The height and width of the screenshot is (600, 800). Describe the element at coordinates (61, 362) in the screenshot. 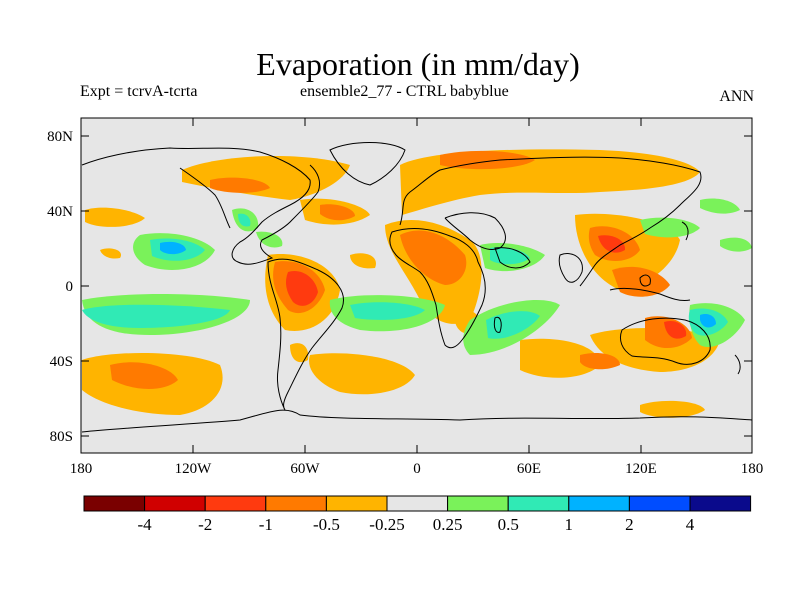

I see `lat-tick-label: 40S` at that location.